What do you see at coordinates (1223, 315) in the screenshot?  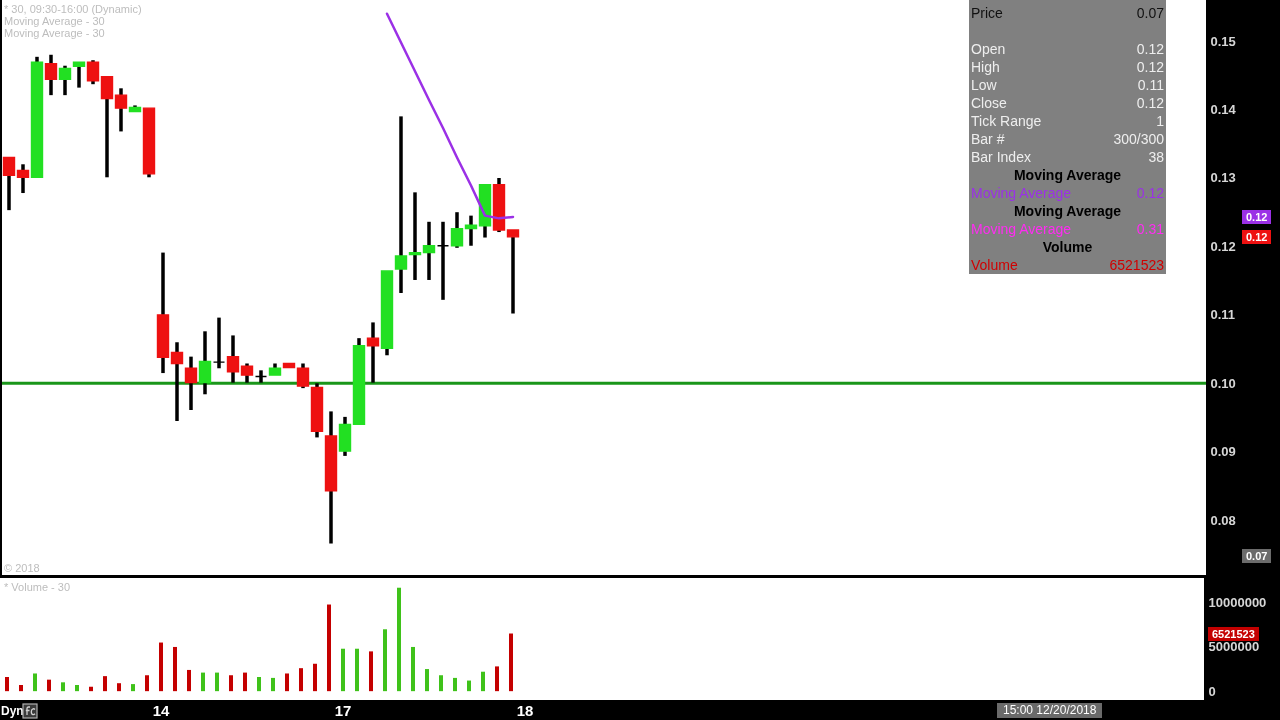 I see `y-tick-label: 0.11` at bounding box center [1223, 315].